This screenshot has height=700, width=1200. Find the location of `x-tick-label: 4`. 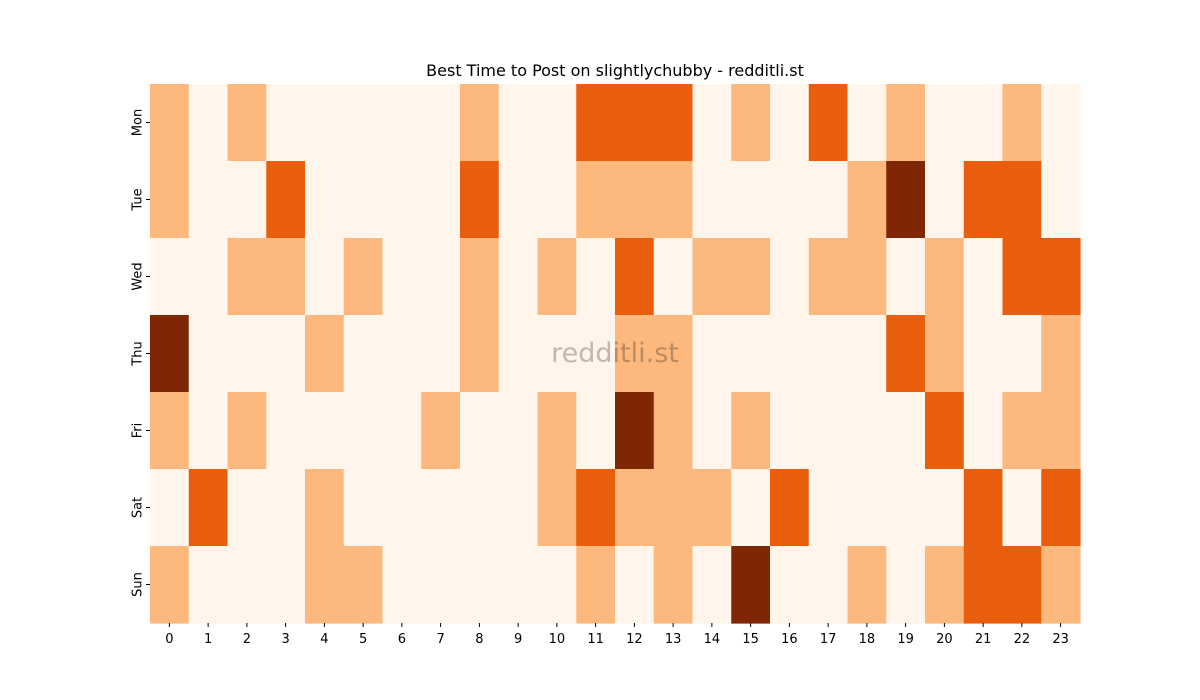

x-tick-label: 4 is located at coordinates (324, 639).